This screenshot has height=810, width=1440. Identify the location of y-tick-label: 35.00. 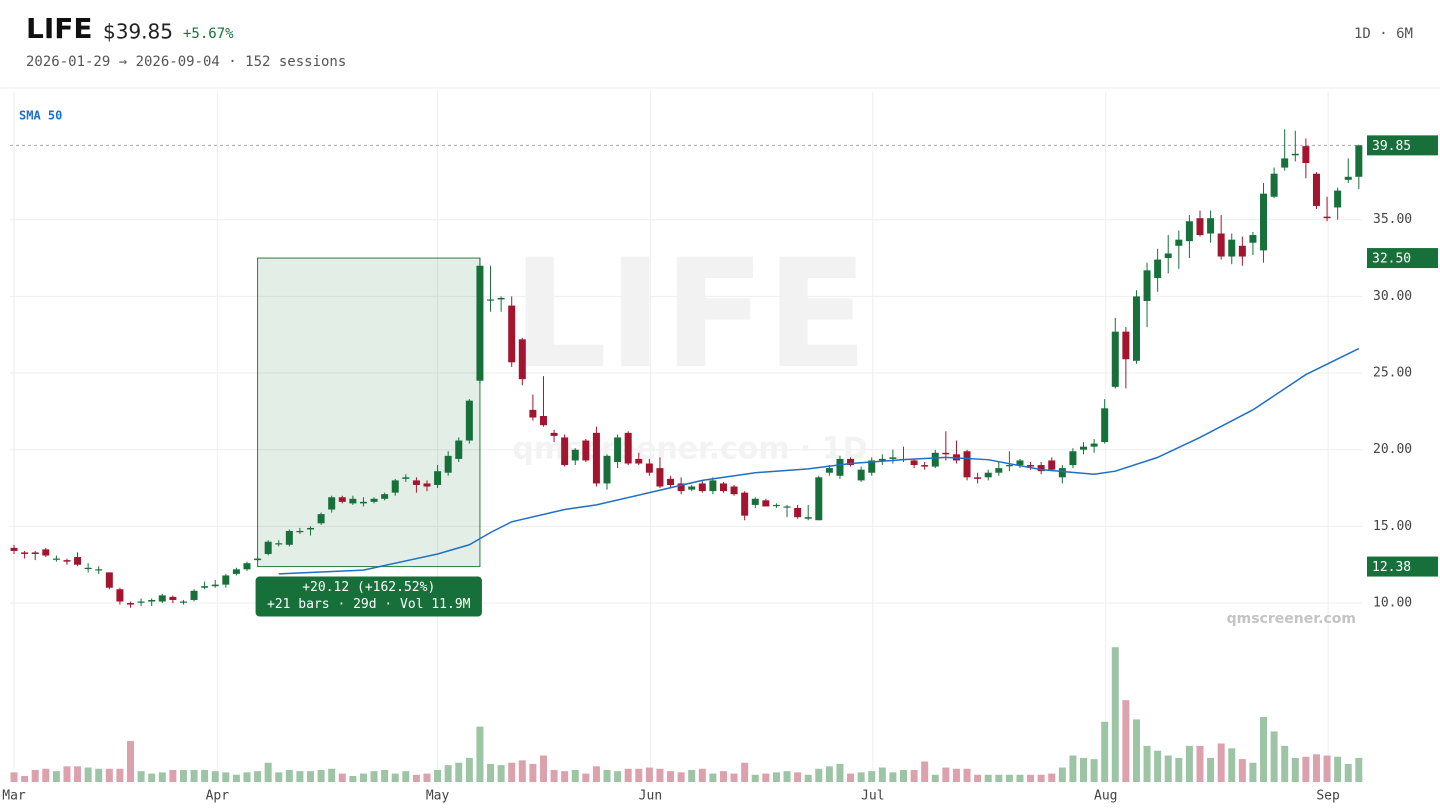
(1392, 219).